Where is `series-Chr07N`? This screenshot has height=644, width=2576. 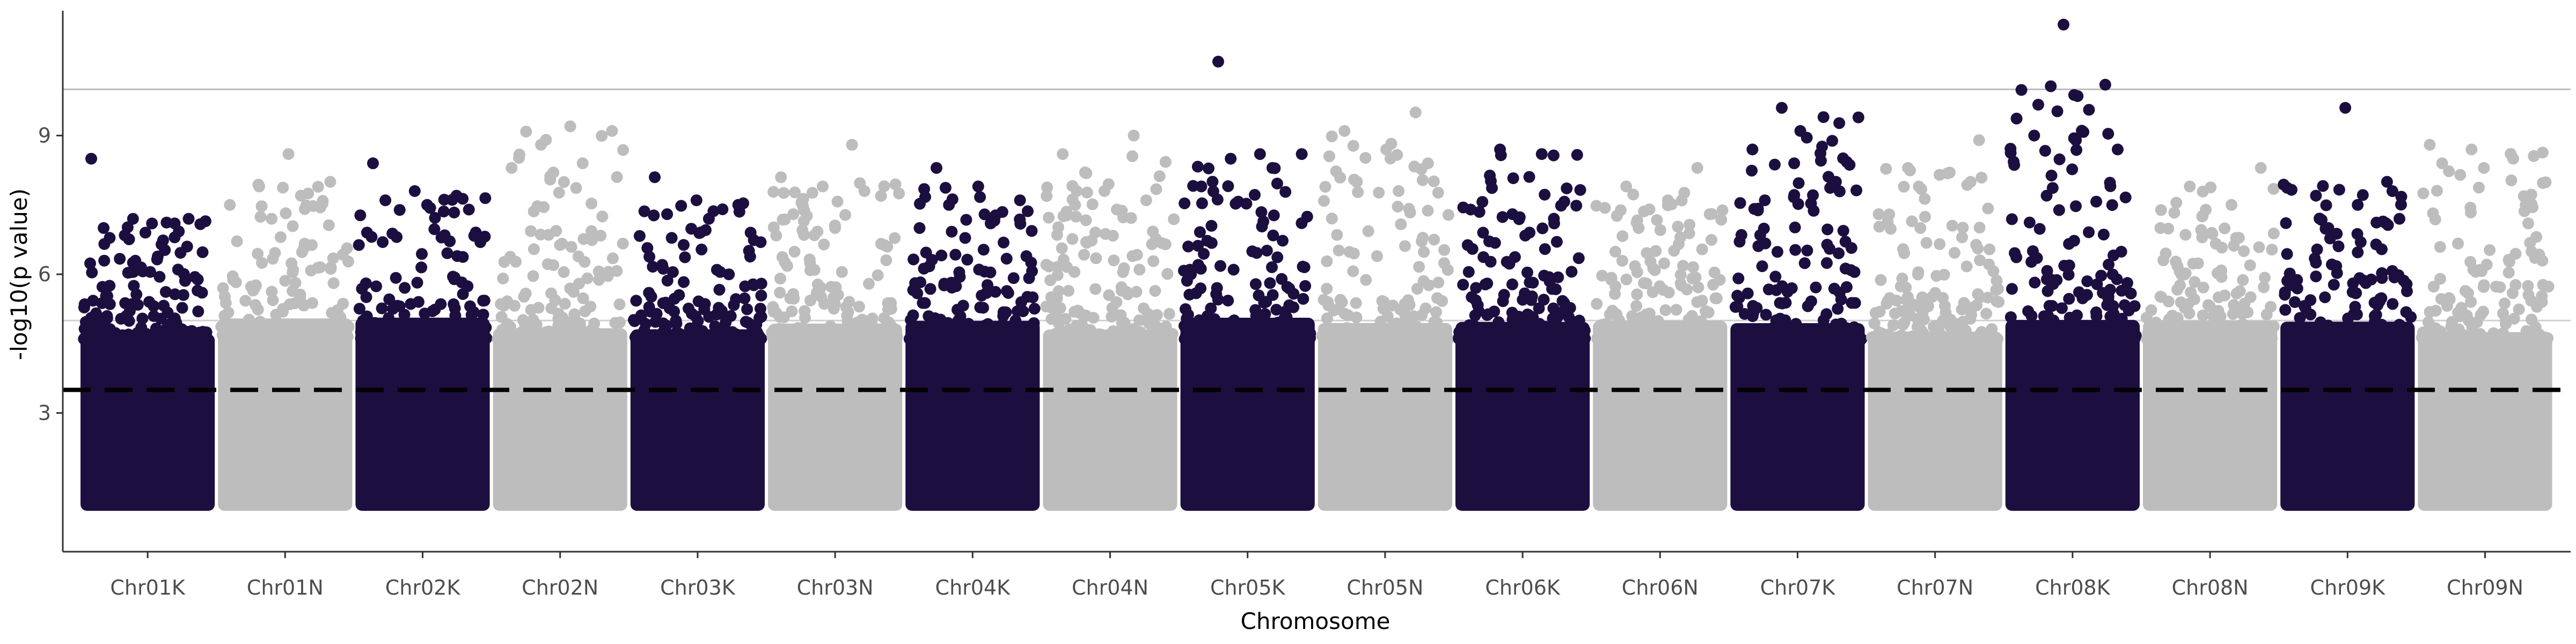
series-Chr07N is located at coordinates (1935, 322).